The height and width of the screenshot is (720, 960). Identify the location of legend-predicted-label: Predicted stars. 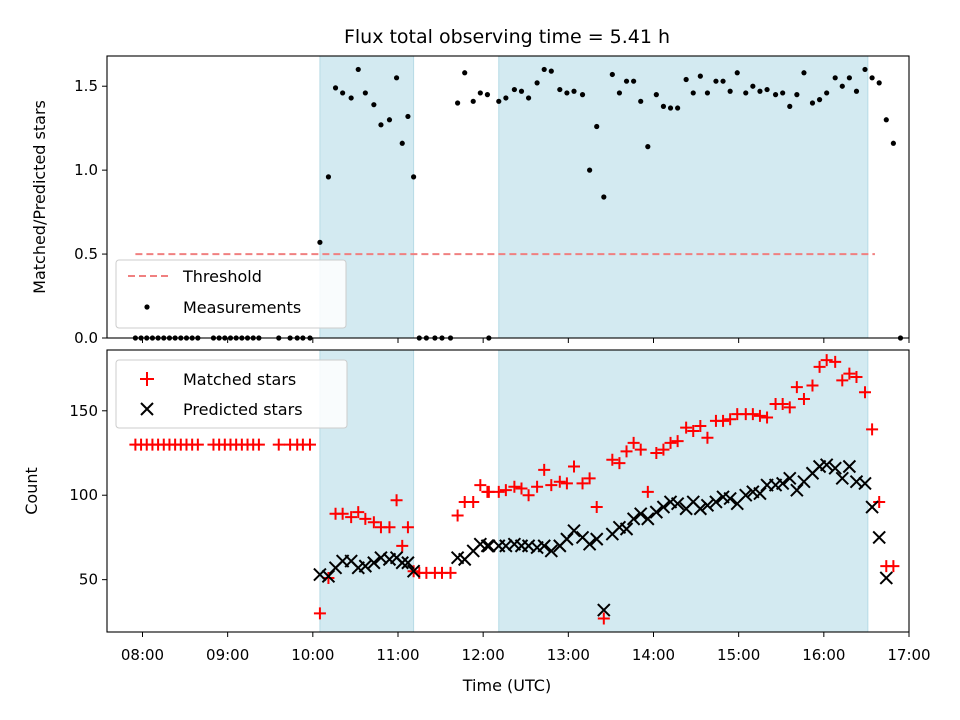
(243, 409).